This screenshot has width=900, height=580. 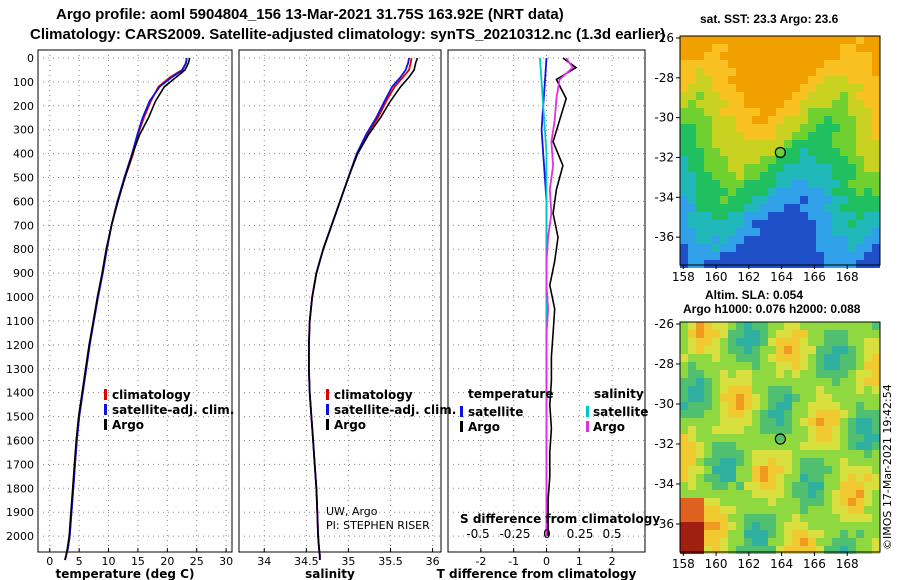 What do you see at coordinates (748, 277) in the screenshot?
I see `sst-lon-label: 162` at bounding box center [748, 277].